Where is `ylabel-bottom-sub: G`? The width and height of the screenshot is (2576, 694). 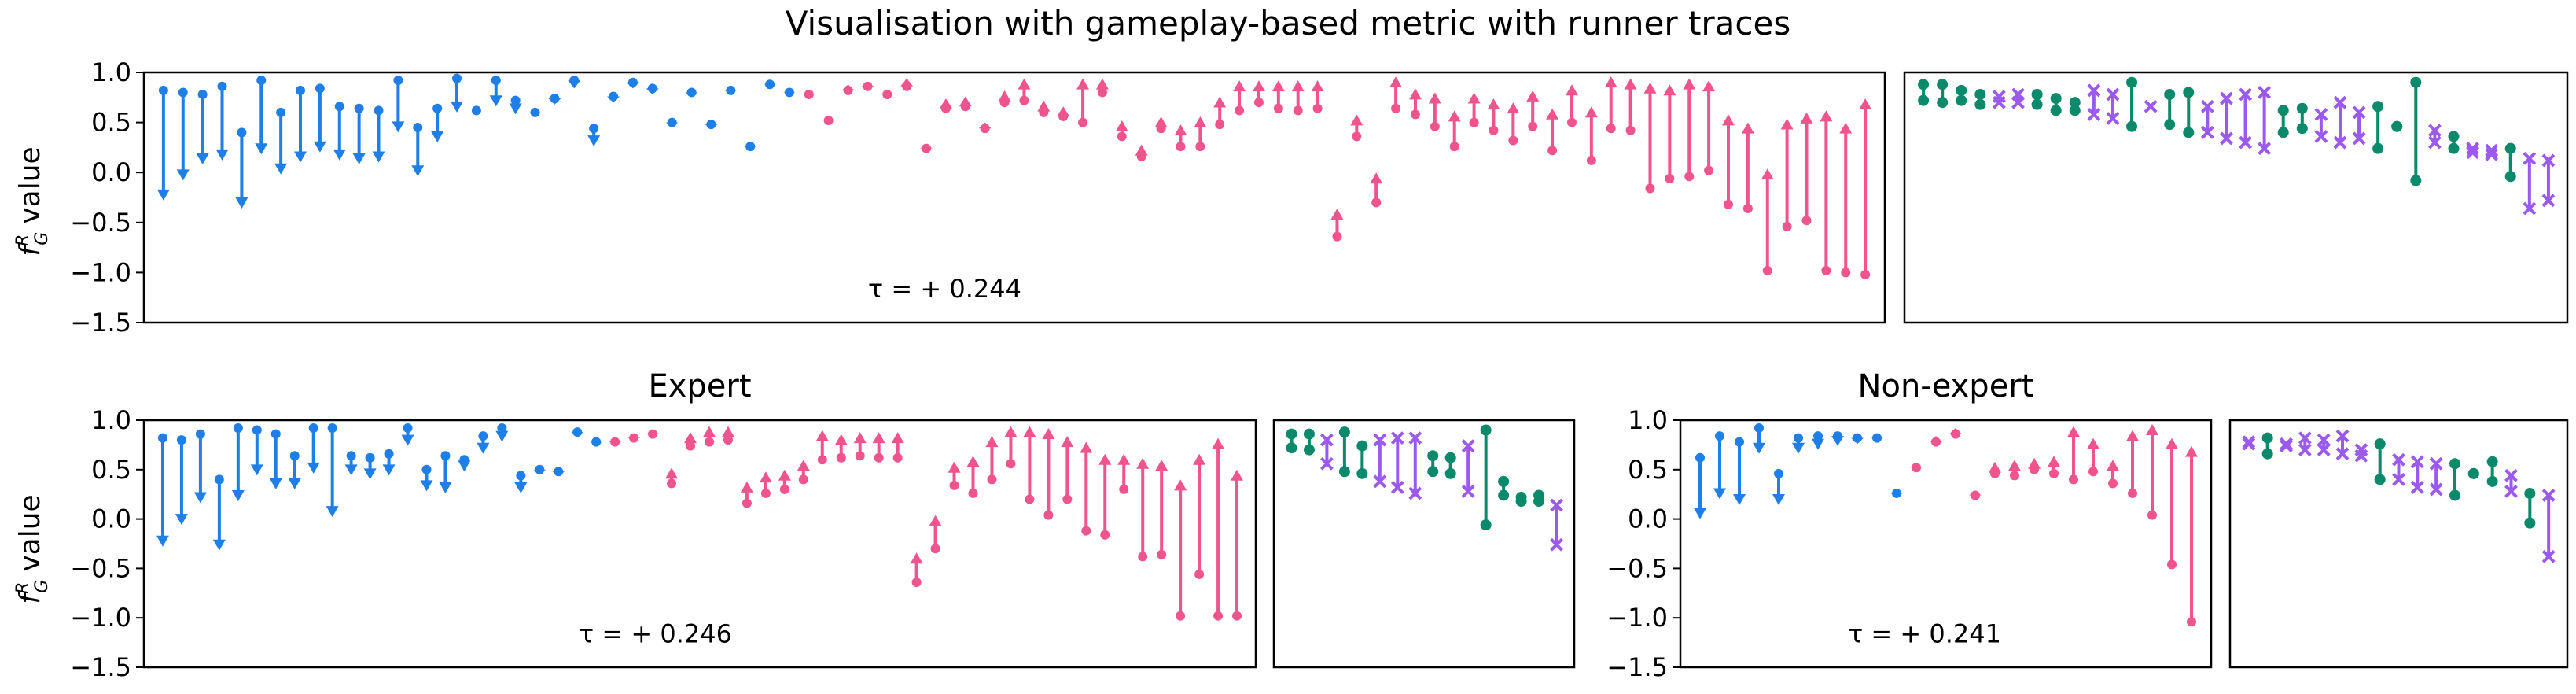
ylabel-bottom-sub: G is located at coordinates (42, 586).